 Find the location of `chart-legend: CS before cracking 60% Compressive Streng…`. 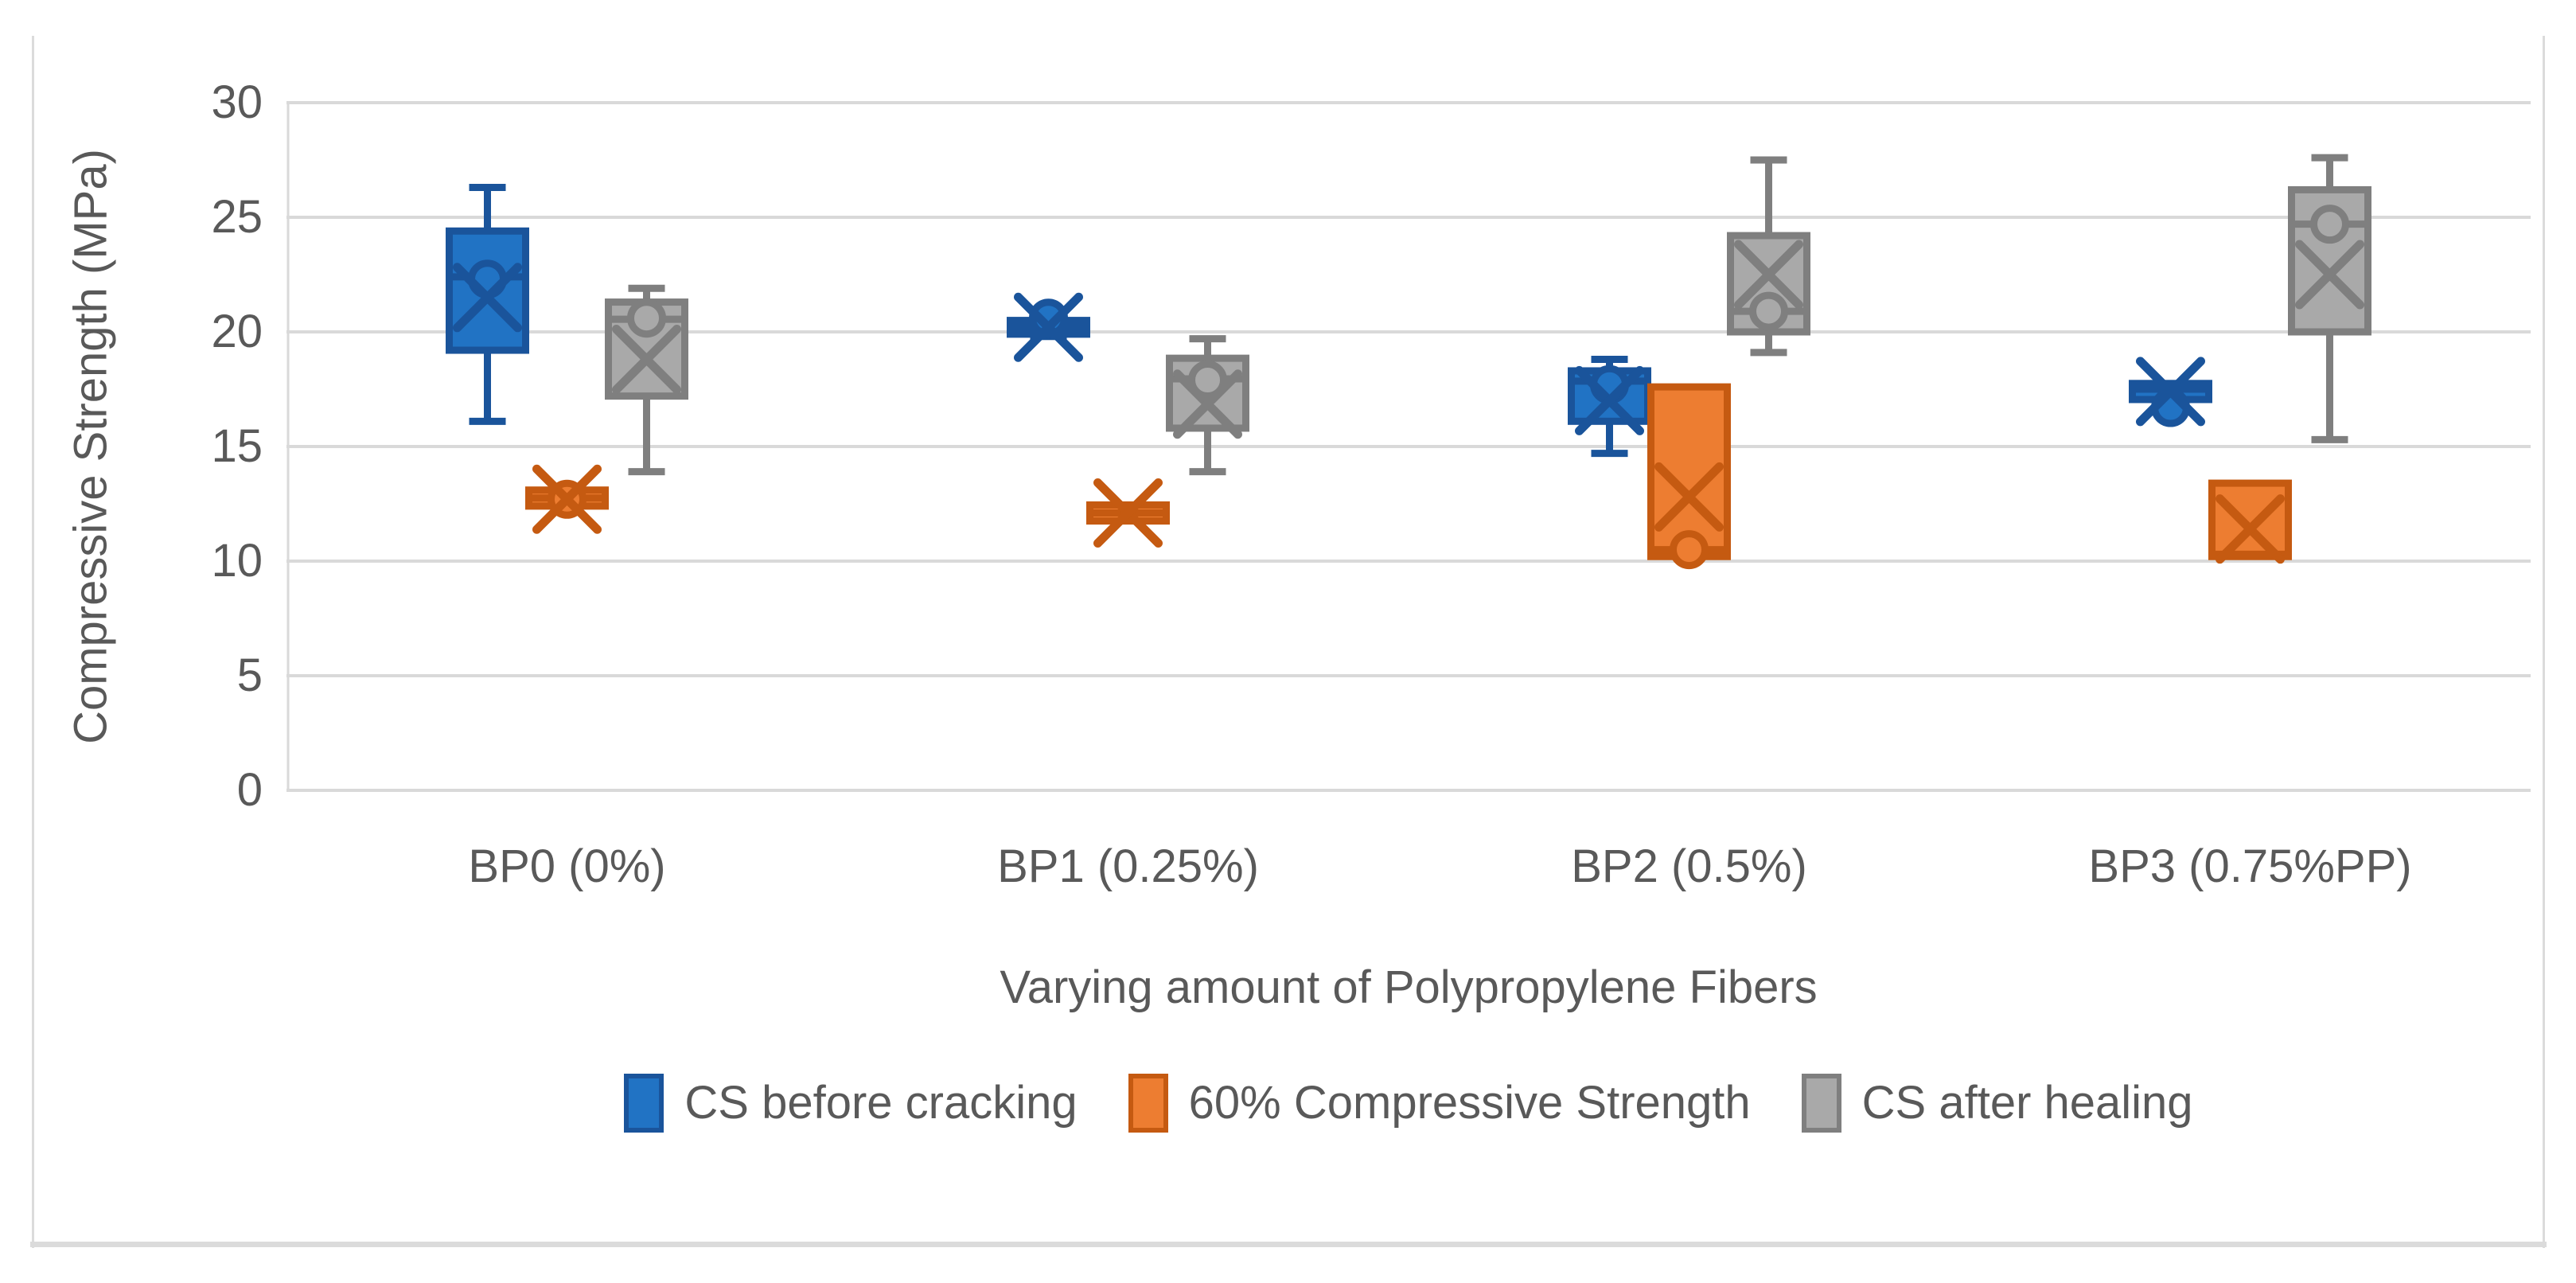

chart-legend: CS before cracking 60% Compressive Streng… is located at coordinates (1408, 1103).